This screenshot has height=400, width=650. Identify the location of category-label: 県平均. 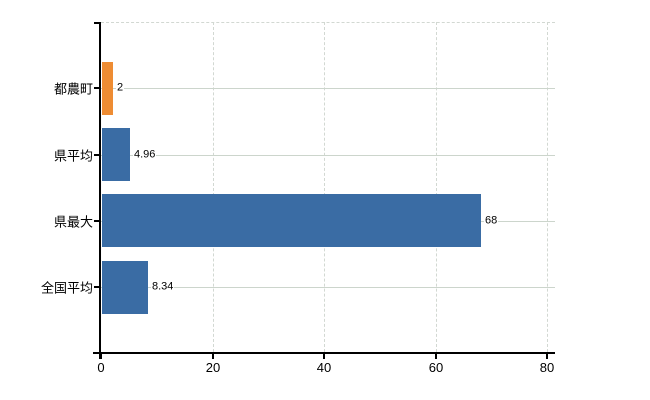
(73, 156).